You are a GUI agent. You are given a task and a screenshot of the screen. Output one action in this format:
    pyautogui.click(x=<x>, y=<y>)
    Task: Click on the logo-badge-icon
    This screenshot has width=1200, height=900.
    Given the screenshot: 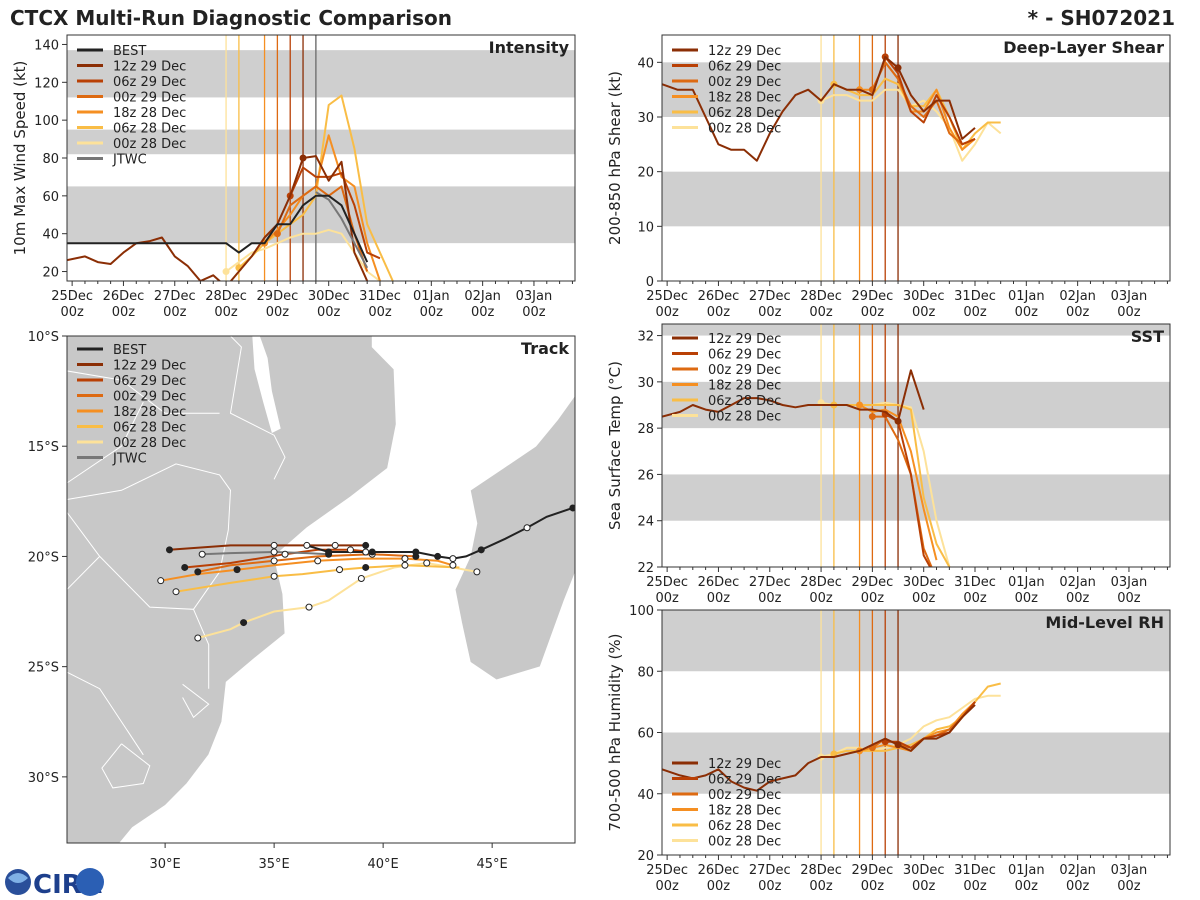 What is the action you would take?
    pyautogui.click(x=90, y=882)
    